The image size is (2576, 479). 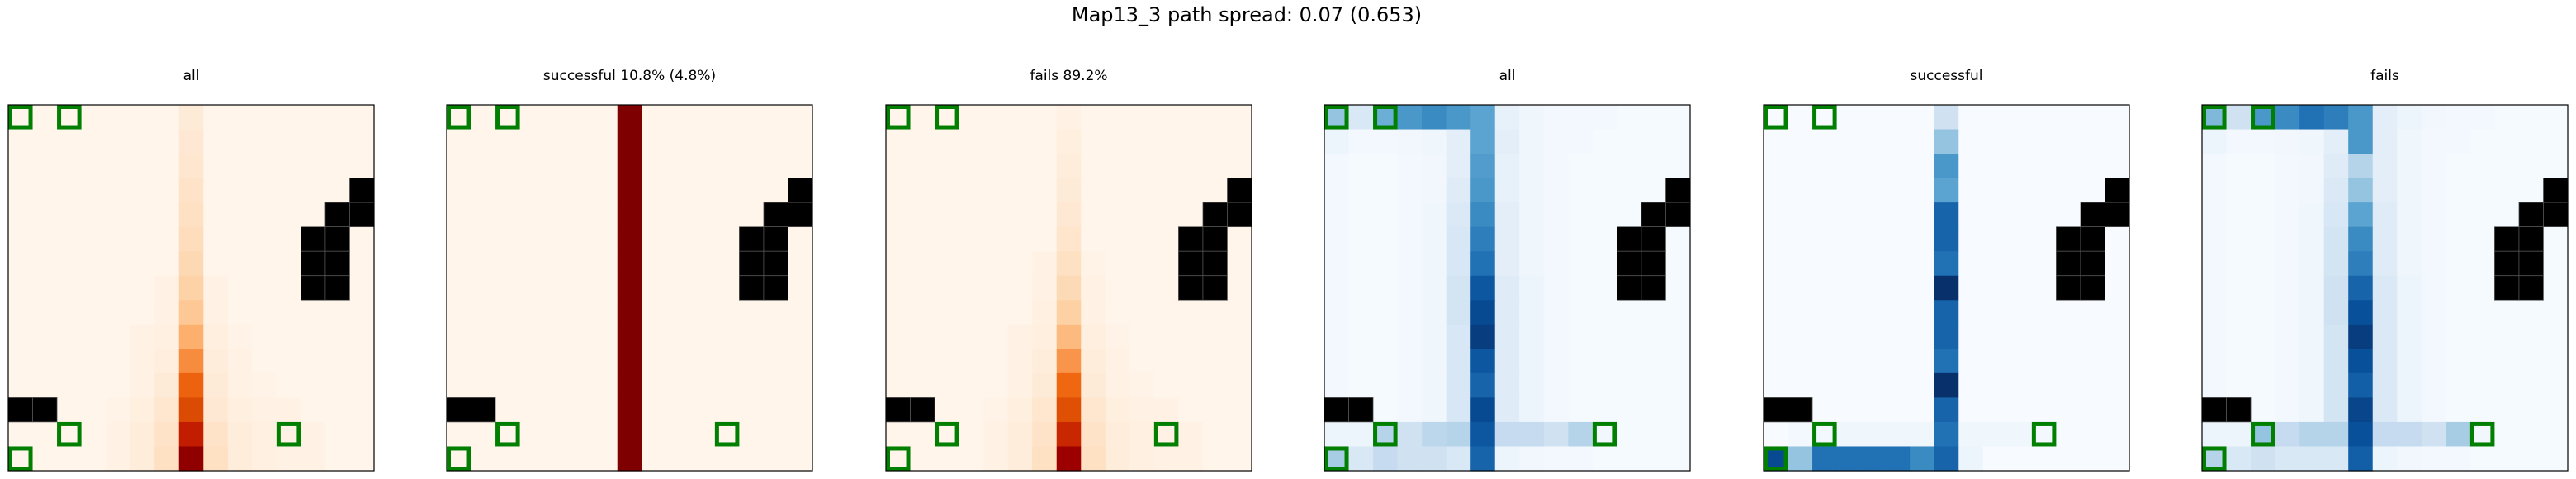 What do you see at coordinates (1507, 270) in the screenshot?
I see `heatmap-panel-4: all` at bounding box center [1507, 270].